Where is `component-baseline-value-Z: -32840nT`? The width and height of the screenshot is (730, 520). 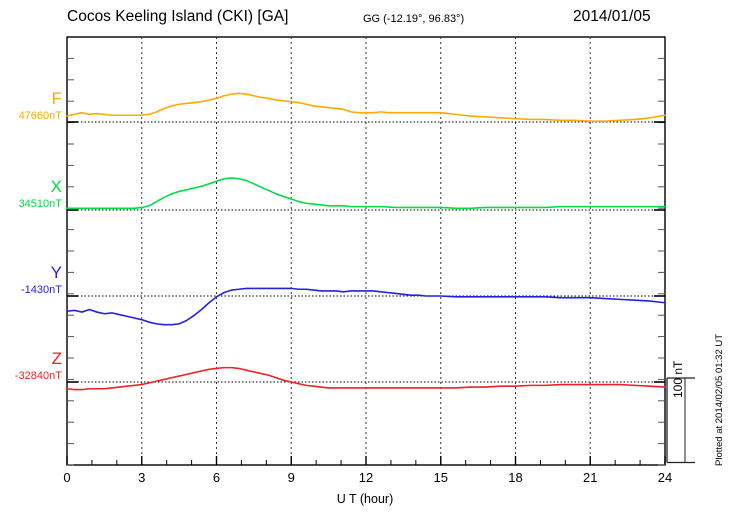 component-baseline-value-Z: -32840nT is located at coordinates (38, 376).